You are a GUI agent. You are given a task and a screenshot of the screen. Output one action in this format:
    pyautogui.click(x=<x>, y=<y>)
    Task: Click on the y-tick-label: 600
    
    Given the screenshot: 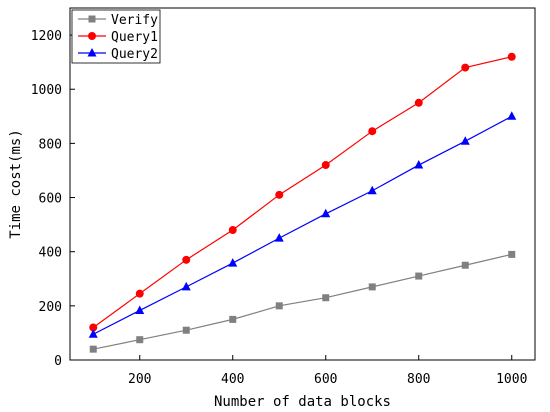 What is the action you would take?
    pyautogui.click(x=50, y=199)
    